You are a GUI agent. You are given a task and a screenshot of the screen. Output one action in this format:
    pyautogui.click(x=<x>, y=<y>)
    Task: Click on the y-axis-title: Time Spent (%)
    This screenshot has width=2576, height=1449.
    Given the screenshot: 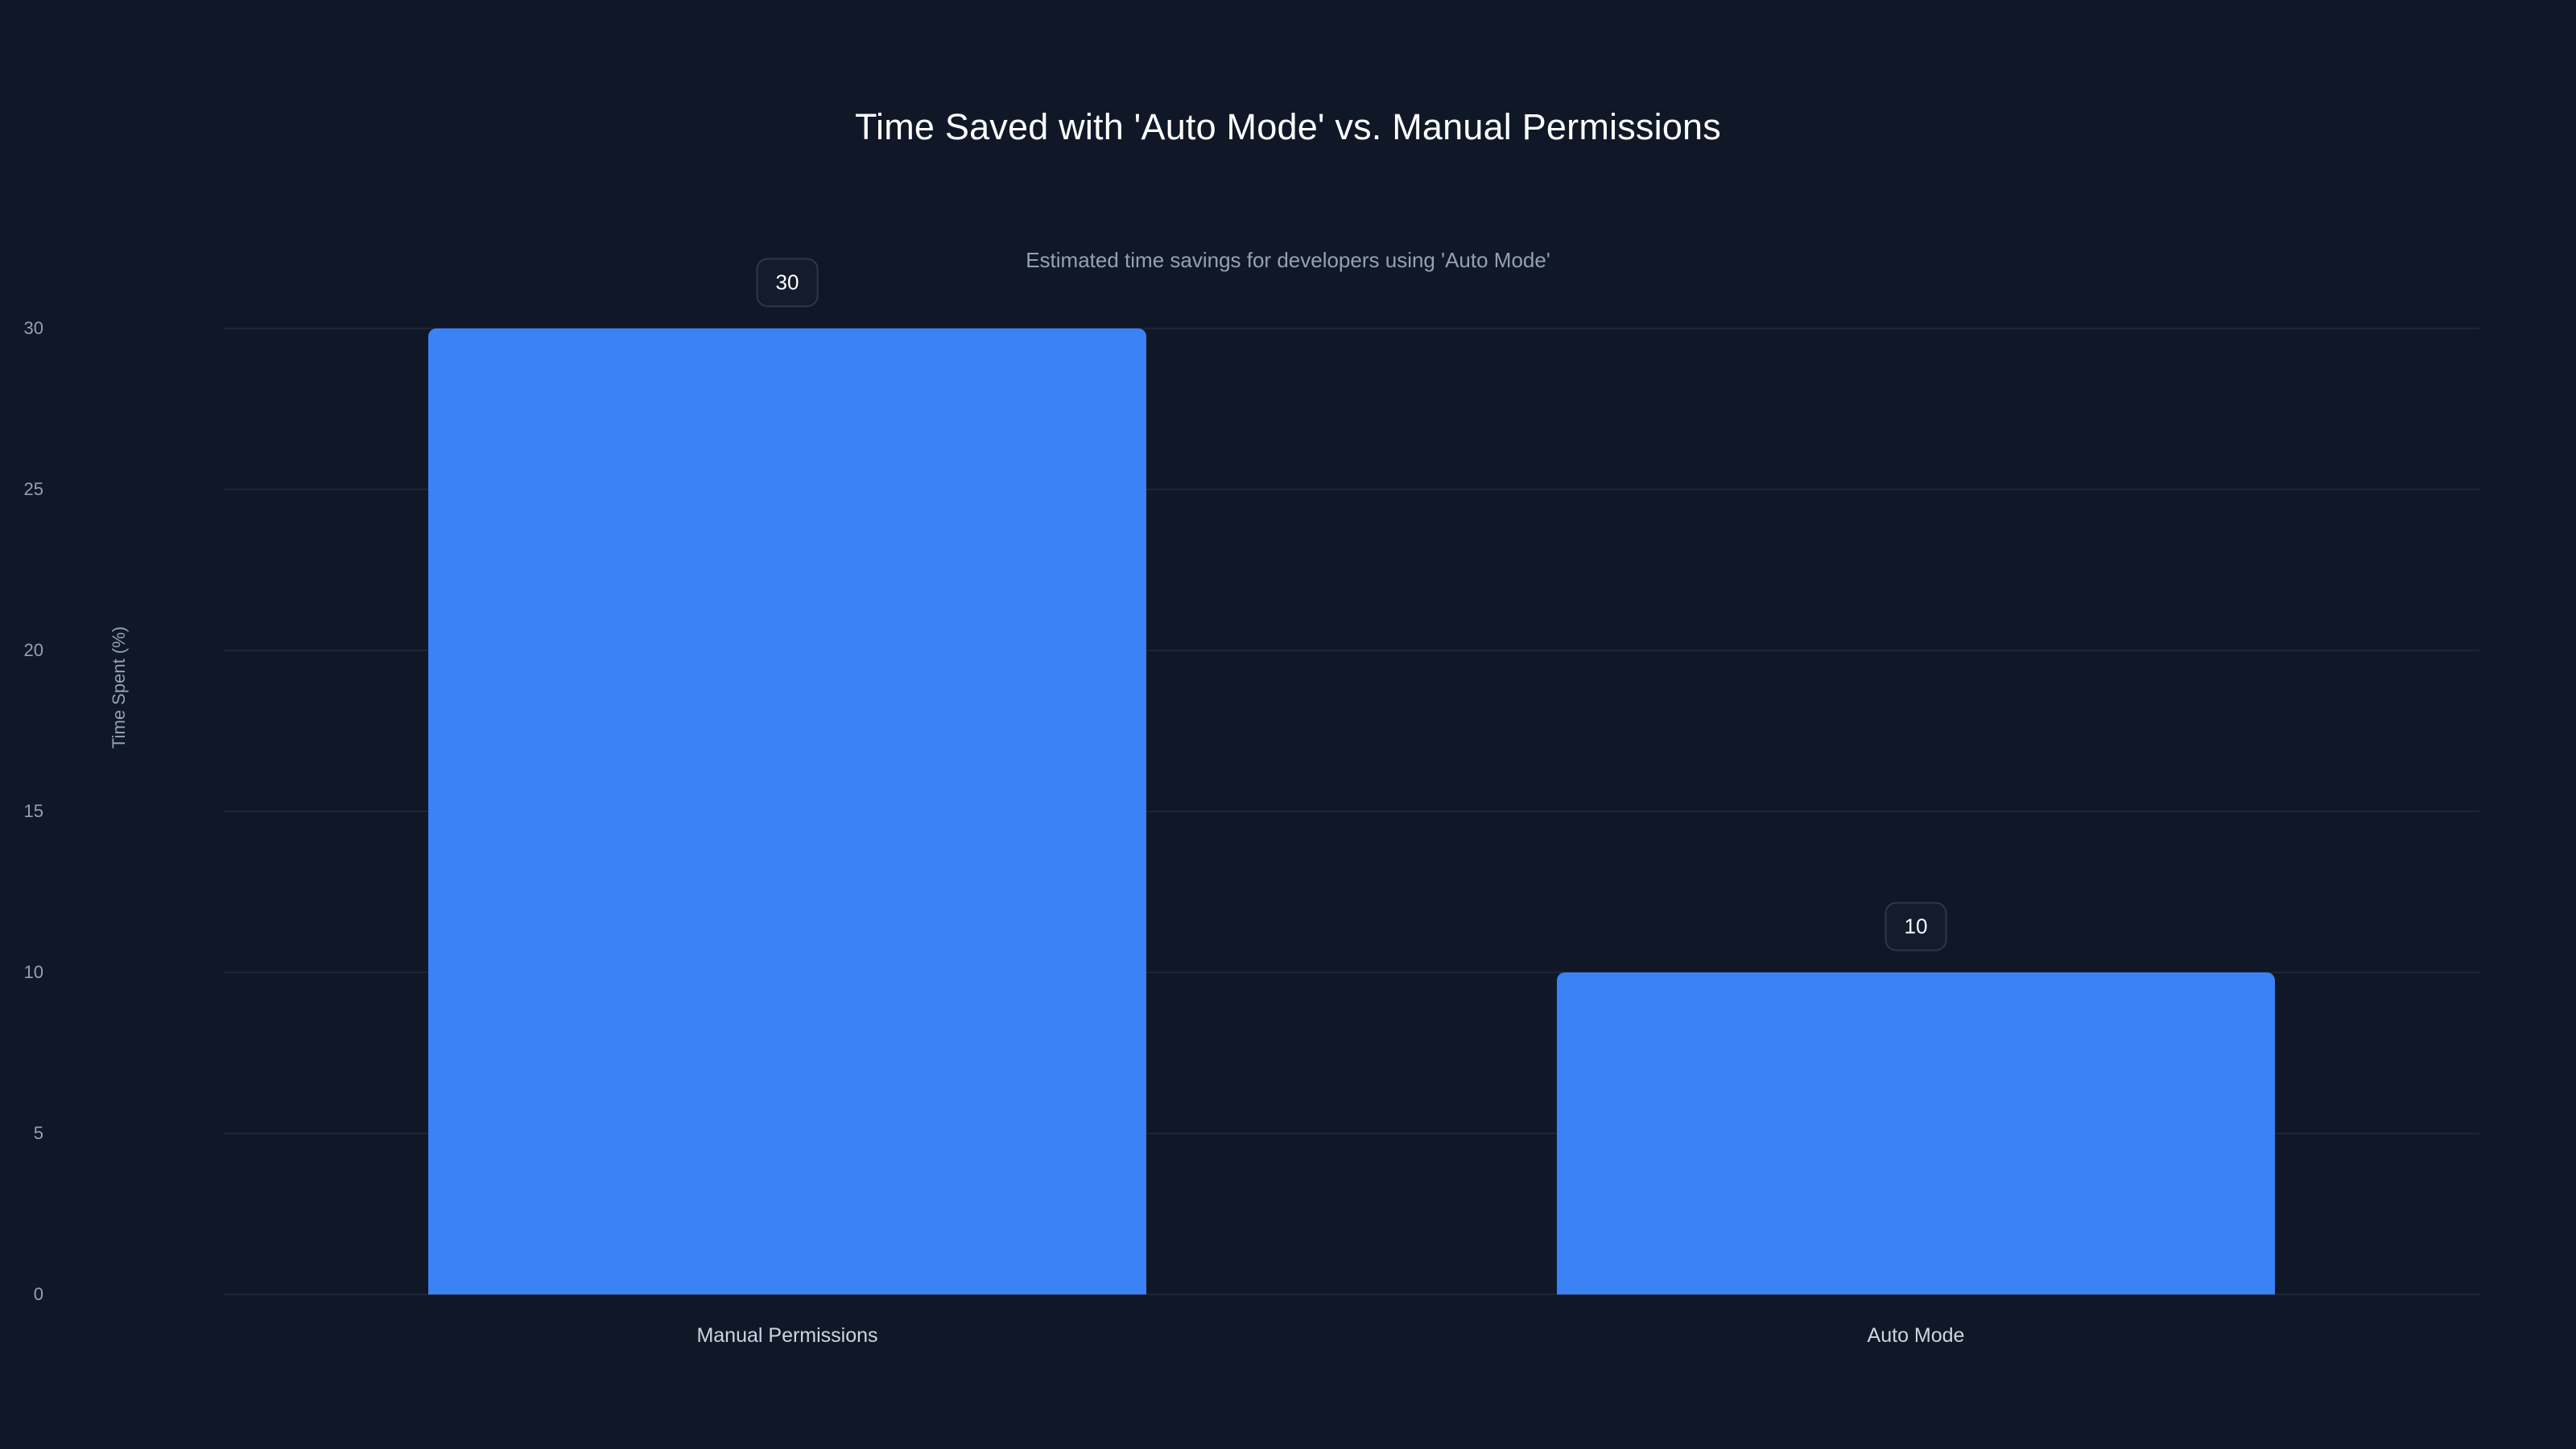 What is the action you would take?
    pyautogui.click(x=119, y=687)
    